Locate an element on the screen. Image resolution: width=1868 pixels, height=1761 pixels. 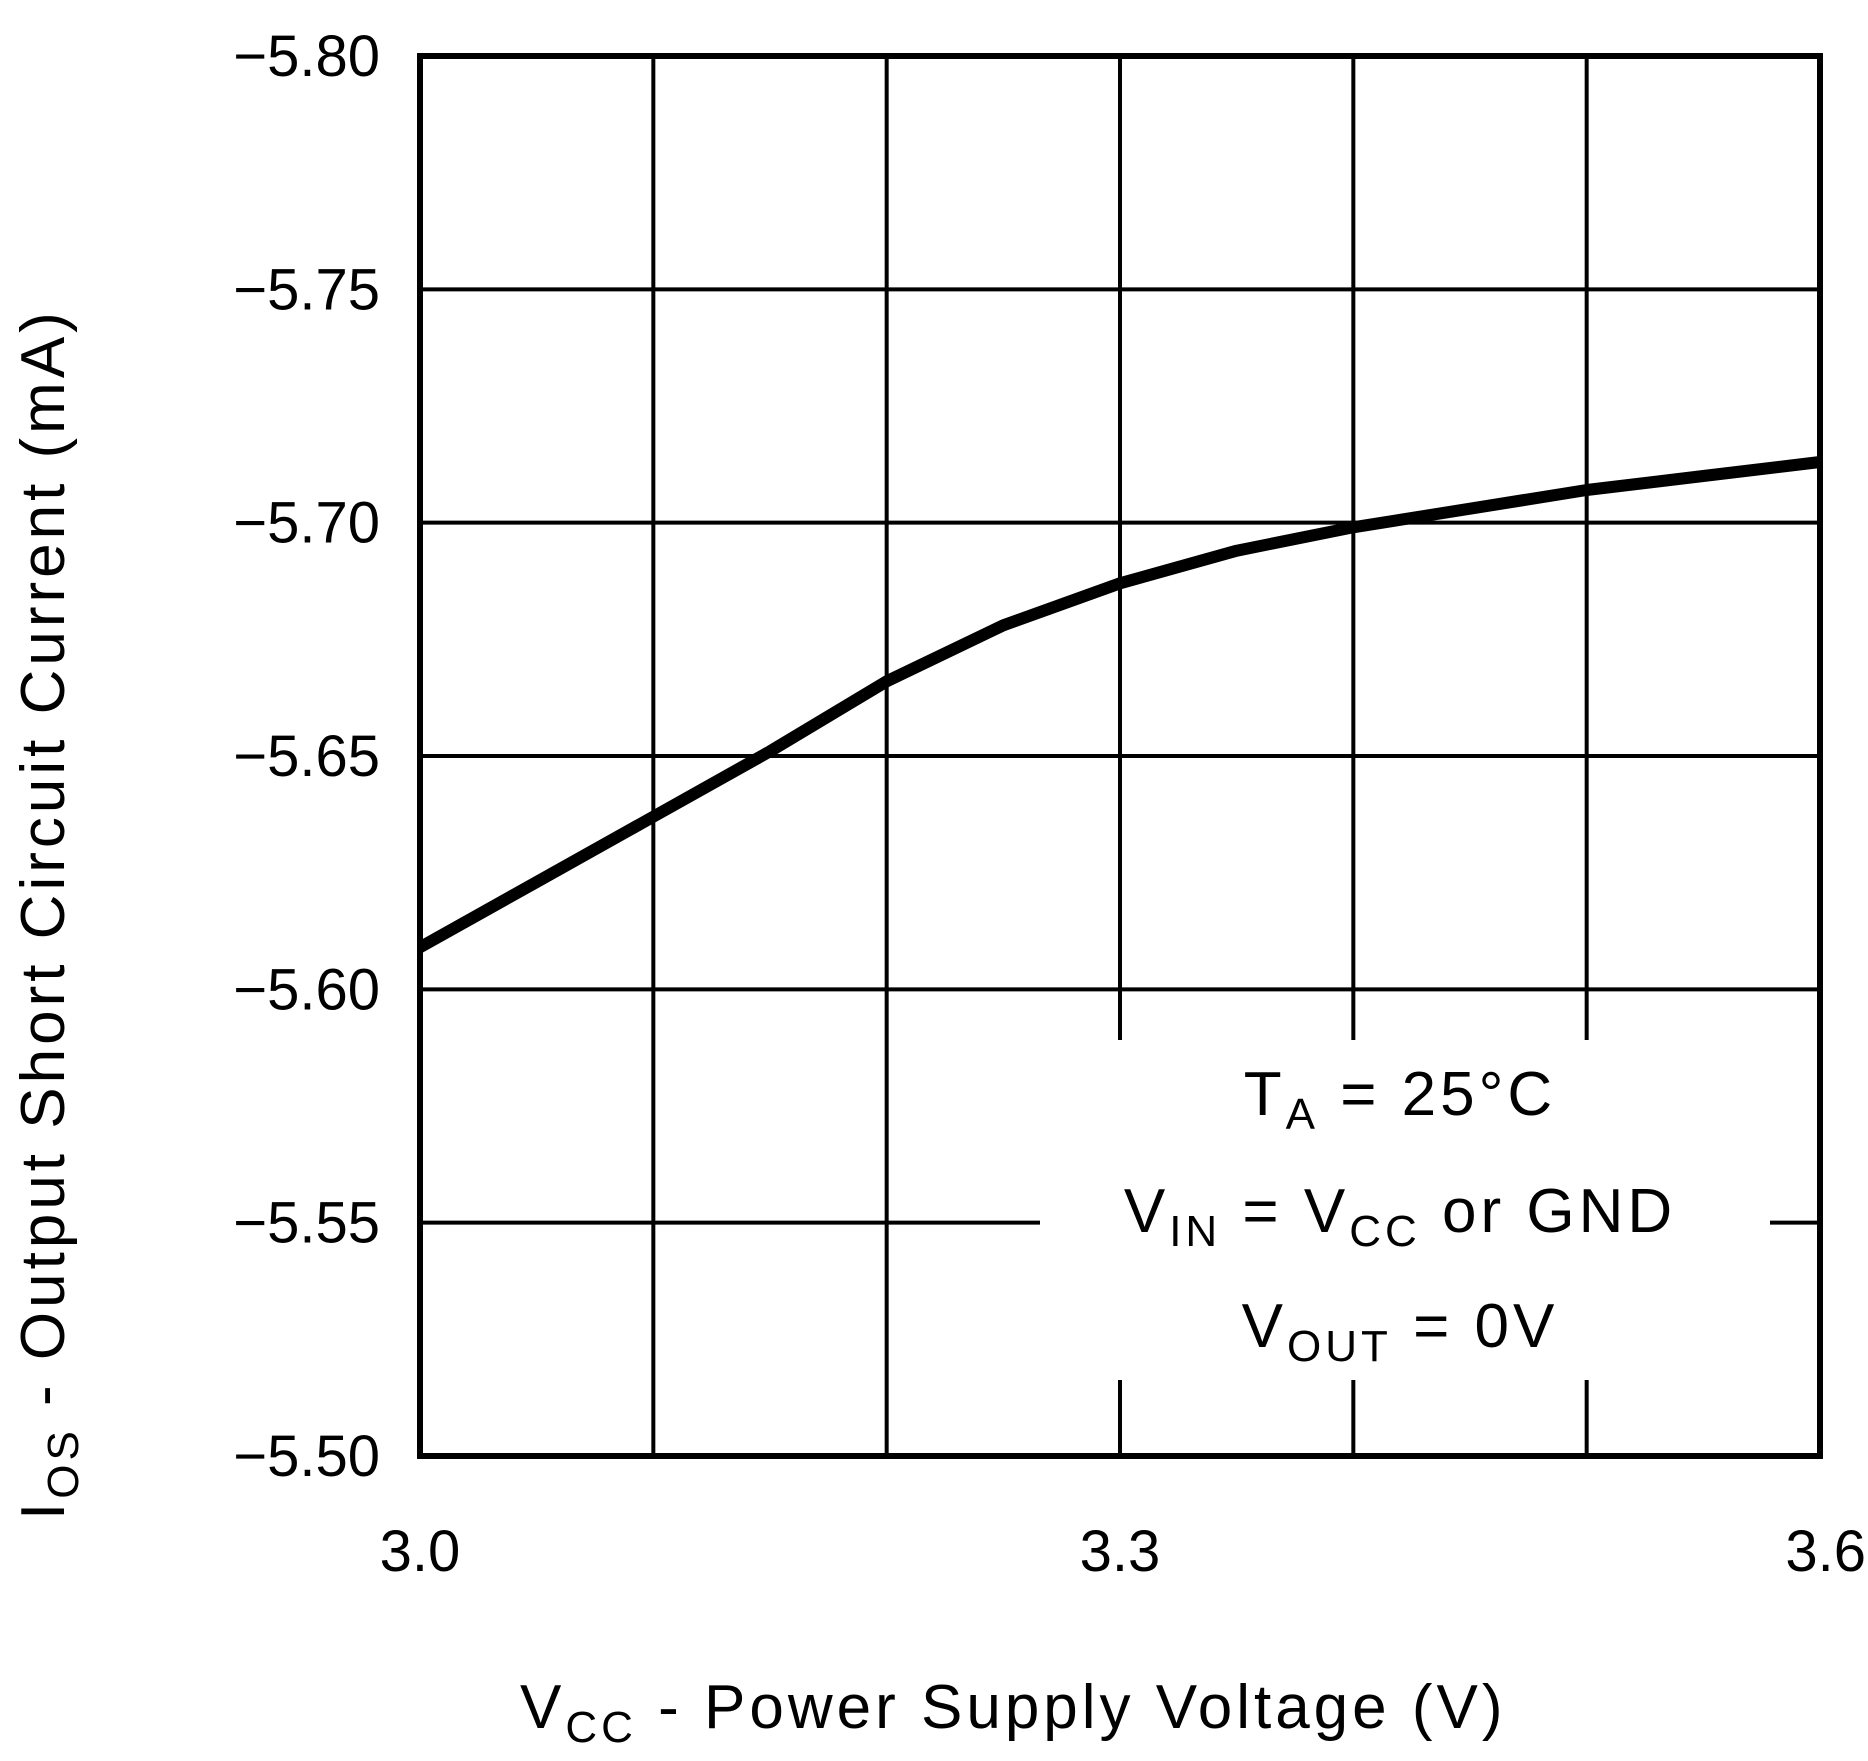
y-tick-label: −5.80 is located at coordinates (306, 56).